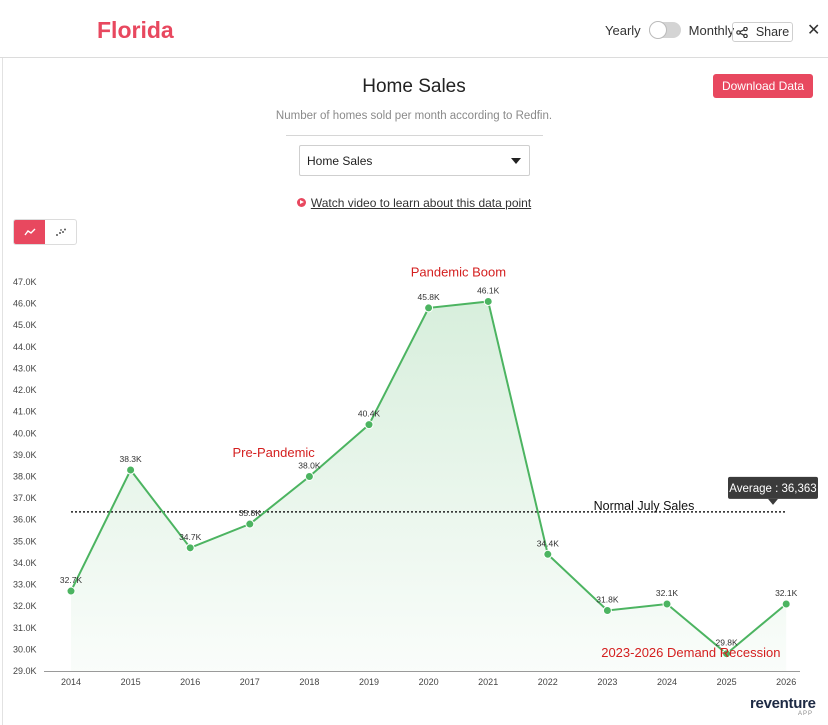 This screenshot has width=828, height=725. Describe the element at coordinates (301, 203) in the screenshot. I see `play-icon` at that location.